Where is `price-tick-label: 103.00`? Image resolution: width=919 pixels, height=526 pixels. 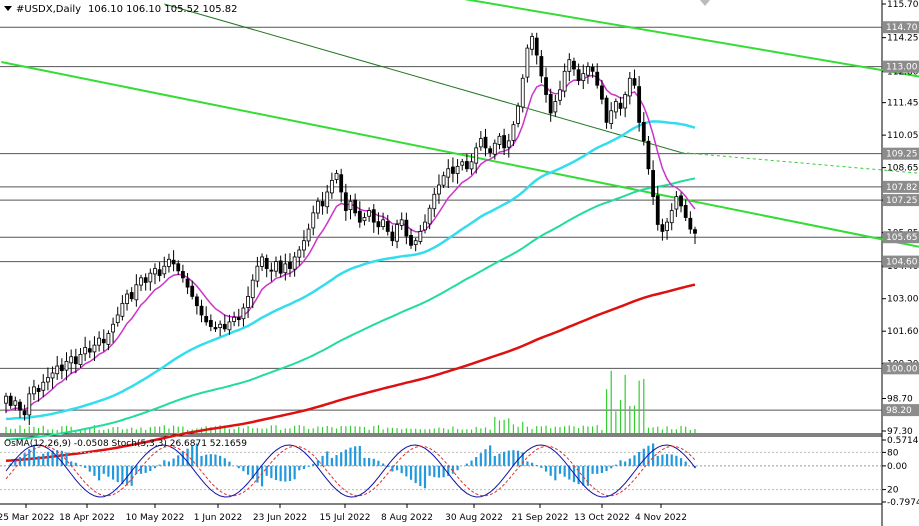
price-tick-label: 103.00 is located at coordinates (903, 300).